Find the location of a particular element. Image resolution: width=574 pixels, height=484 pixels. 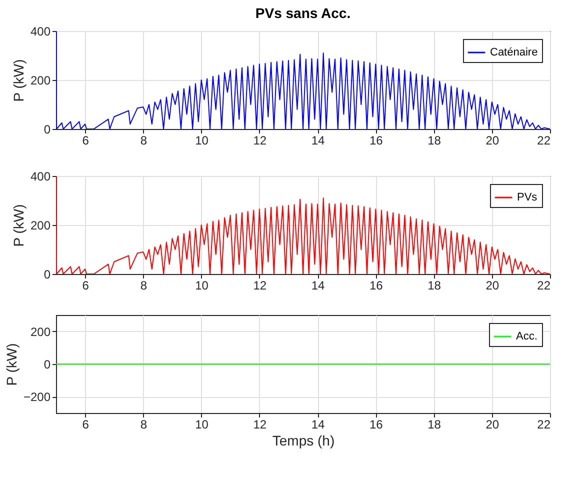

x-axis-title: Temps (h) is located at coordinates (303, 440).